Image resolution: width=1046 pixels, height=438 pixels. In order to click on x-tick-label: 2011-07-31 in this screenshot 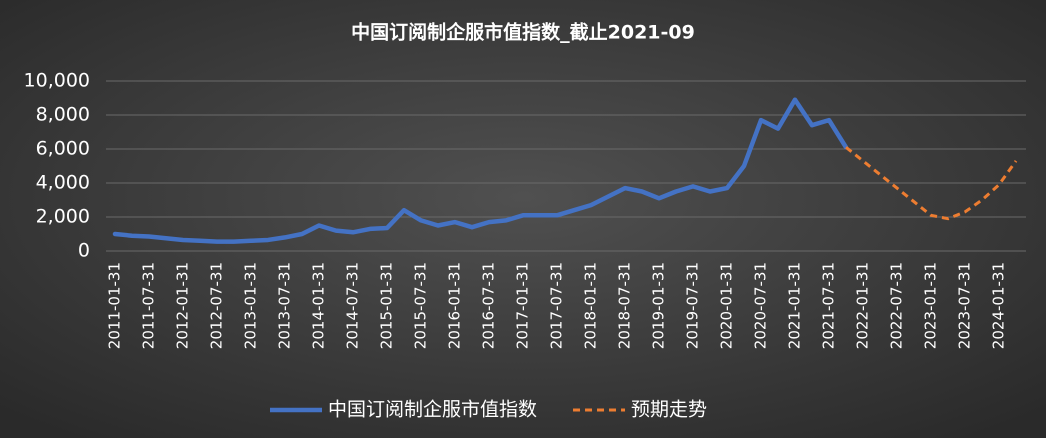, I will do `click(149, 305)`.